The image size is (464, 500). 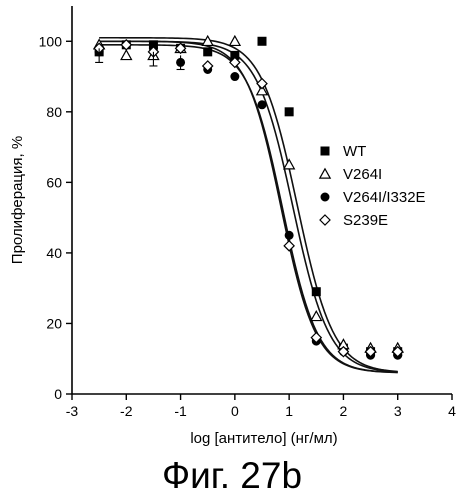 I want to click on legend-label: V264I/I332E, so click(x=384, y=197).